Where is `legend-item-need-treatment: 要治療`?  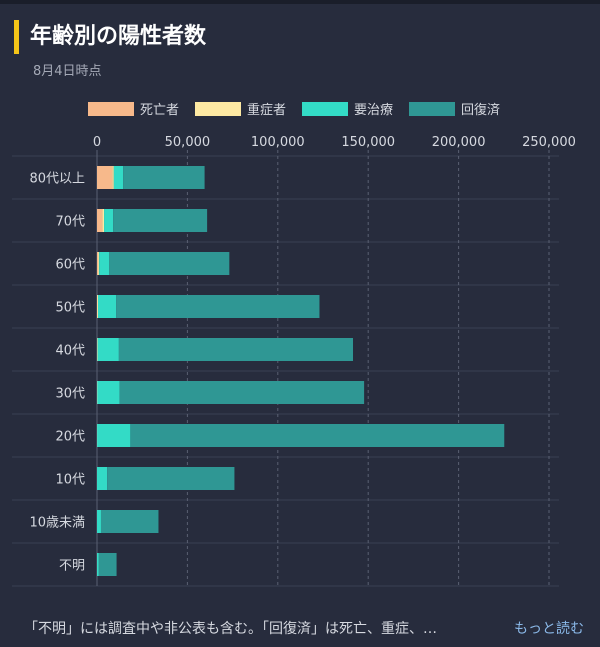 legend-item-need-treatment: 要治療 is located at coordinates (347, 108).